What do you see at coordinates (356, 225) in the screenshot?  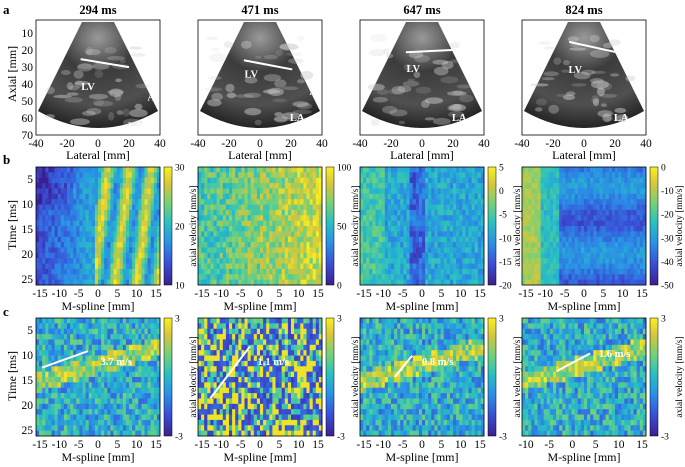 I see `colorbar-label: axial velocity [mm/s]` at bounding box center [356, 225].